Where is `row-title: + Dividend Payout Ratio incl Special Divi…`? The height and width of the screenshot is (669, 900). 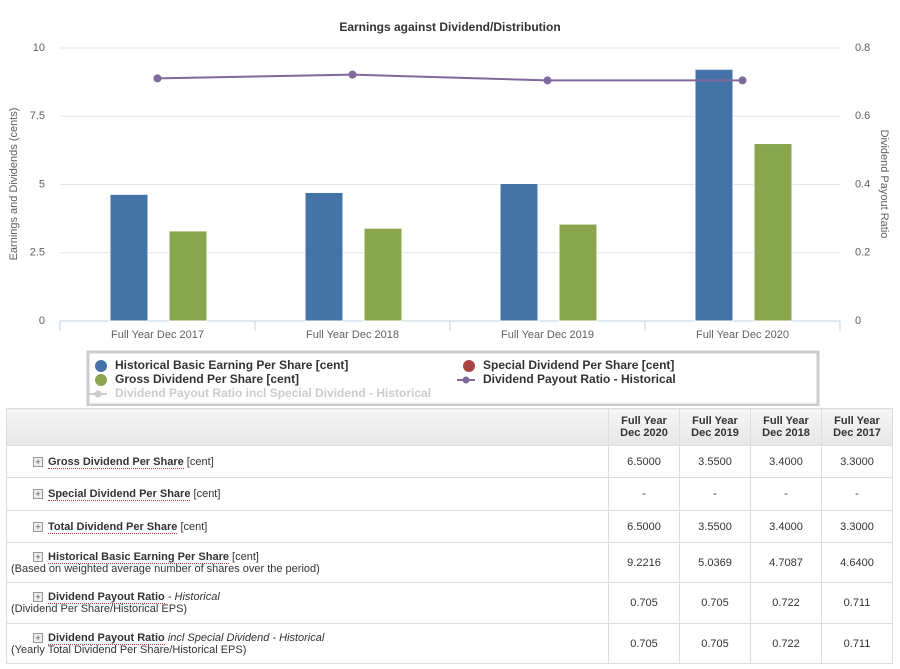
row-title: + Dividend Payout Ratio incl Special Divi… is located at coordinates (320, 638).